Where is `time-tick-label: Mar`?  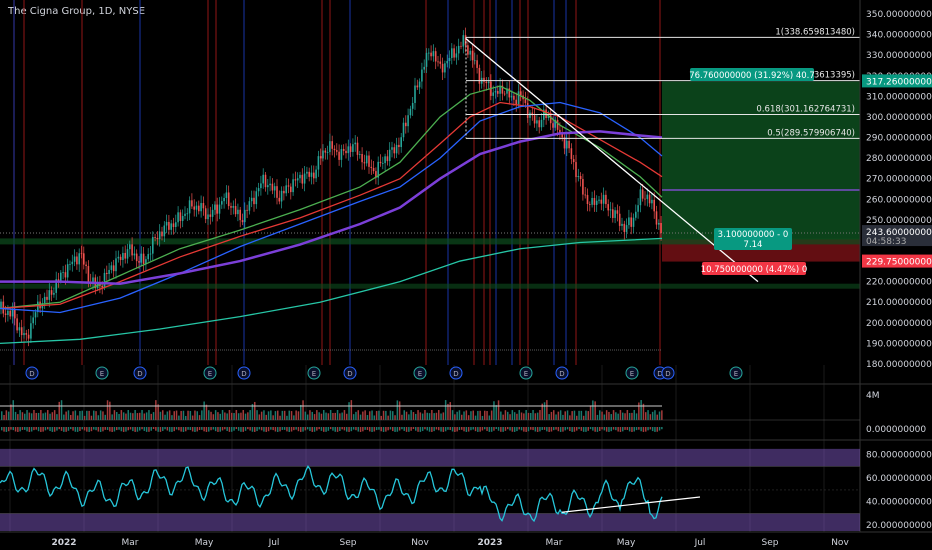
time-tick-label: Mar is located at coordinates (130, 543).